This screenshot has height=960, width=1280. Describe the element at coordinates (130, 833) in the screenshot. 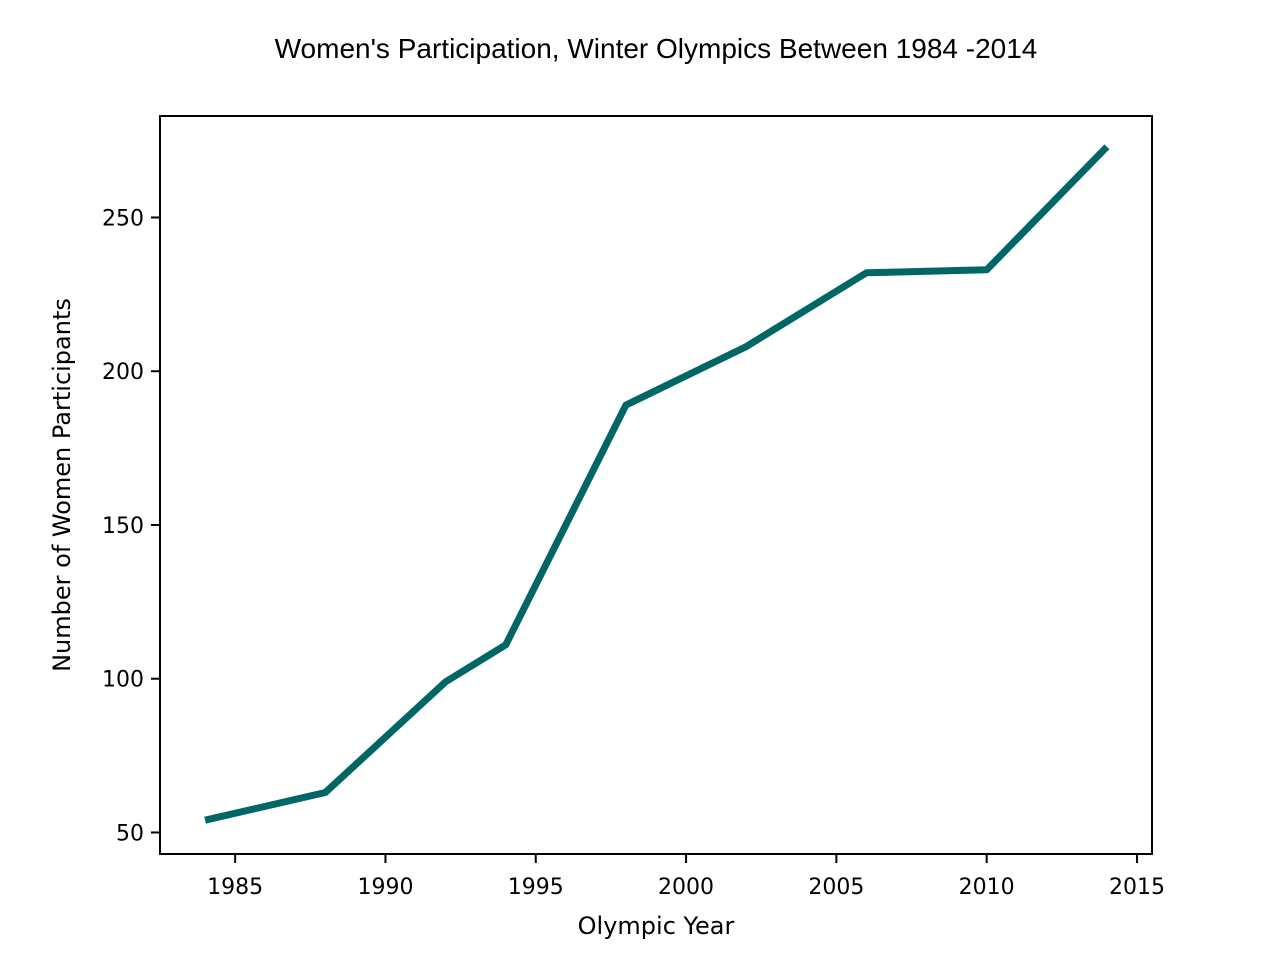

I see `y-tick-label: 50` at that location.